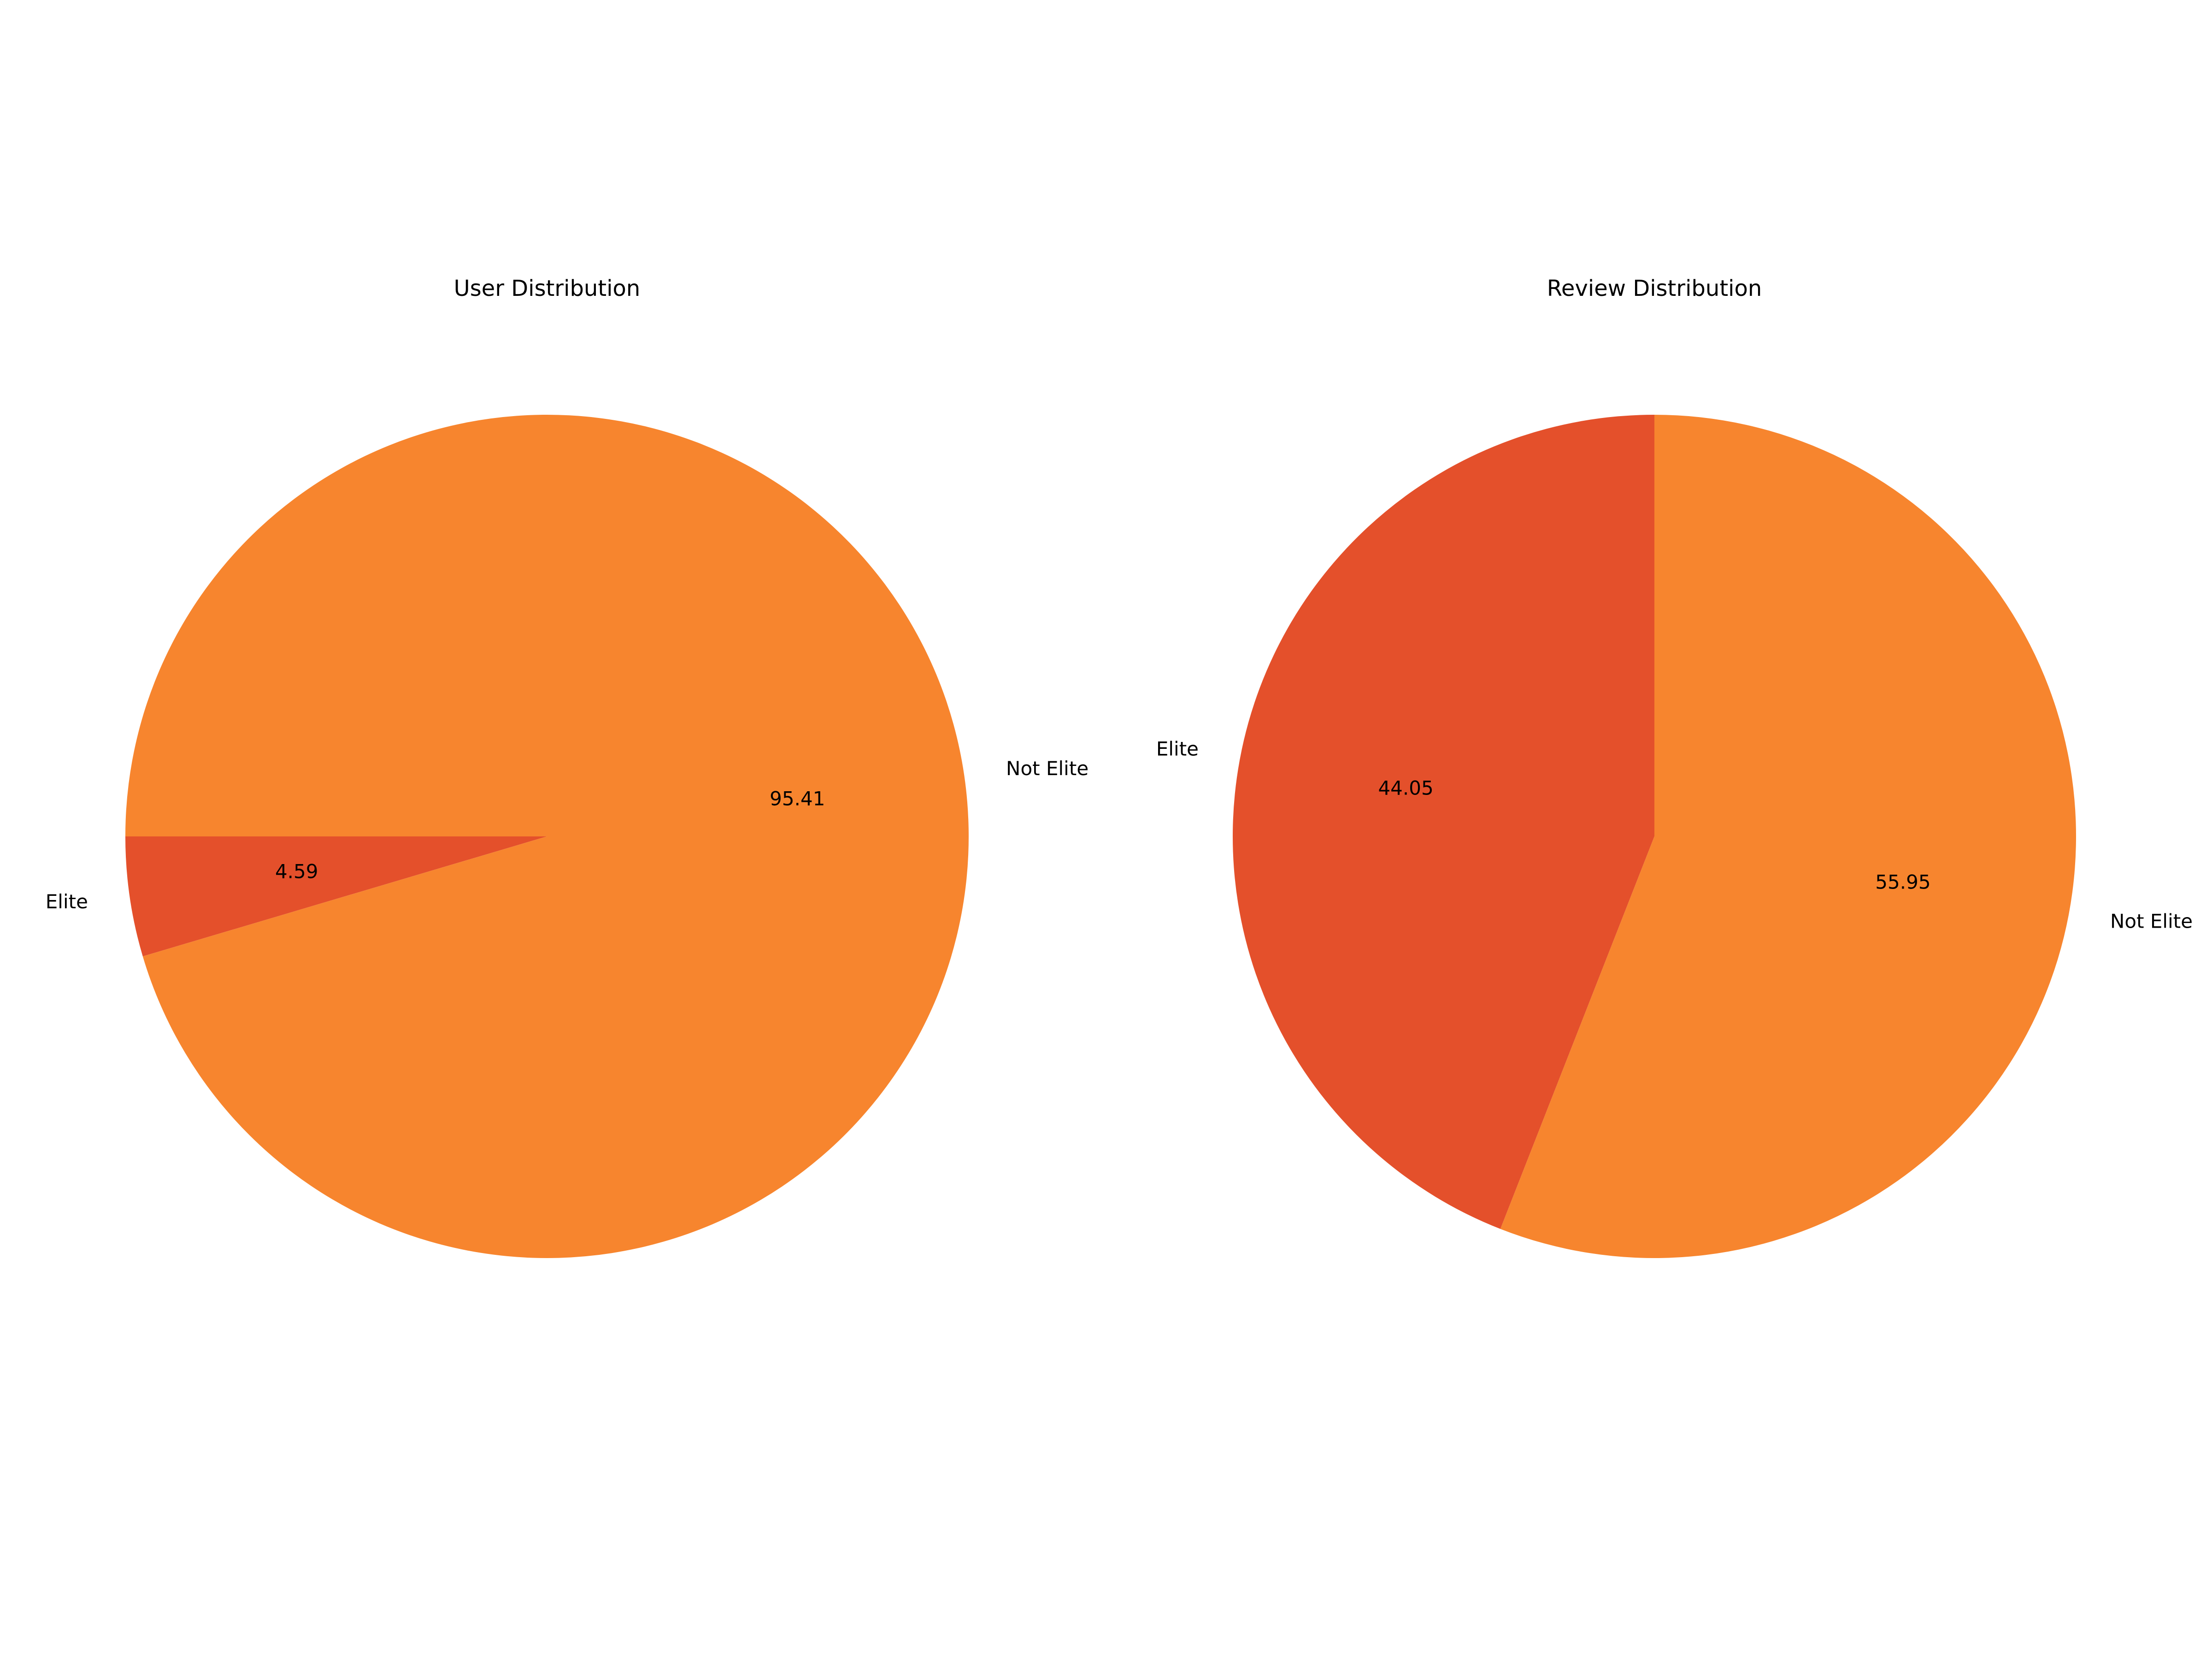  I want to click on review-distribution-title: Review Distribution, so click(1654, 288).